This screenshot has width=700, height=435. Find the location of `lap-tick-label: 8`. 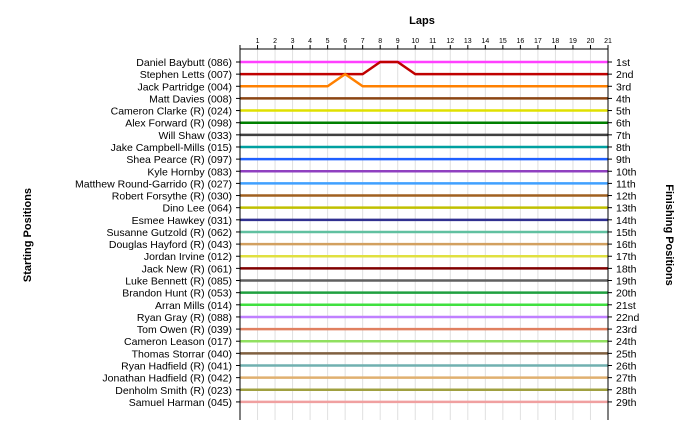

lap-tick-label: 8 is located at coordinates (380, 41).